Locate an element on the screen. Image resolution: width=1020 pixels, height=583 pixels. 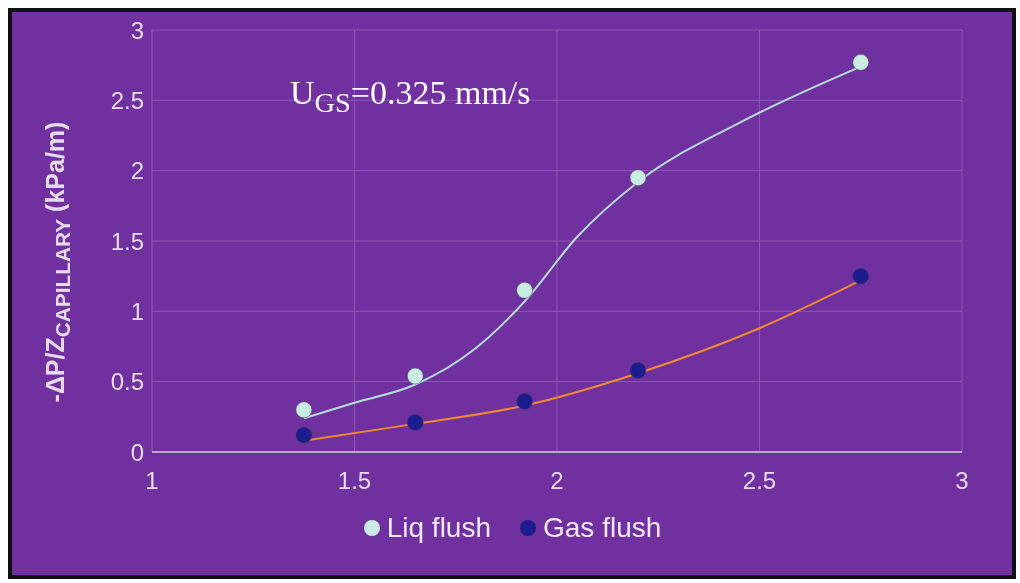
y-tick-label: 1 is located at coordinates (137, 311).